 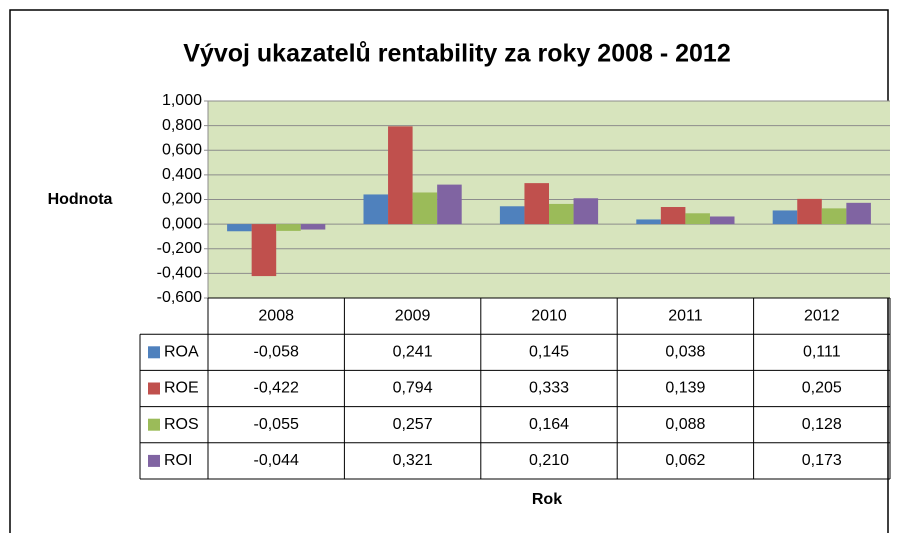 I want to click on y-tick-label: -0,400, so click(x=179, y=273).